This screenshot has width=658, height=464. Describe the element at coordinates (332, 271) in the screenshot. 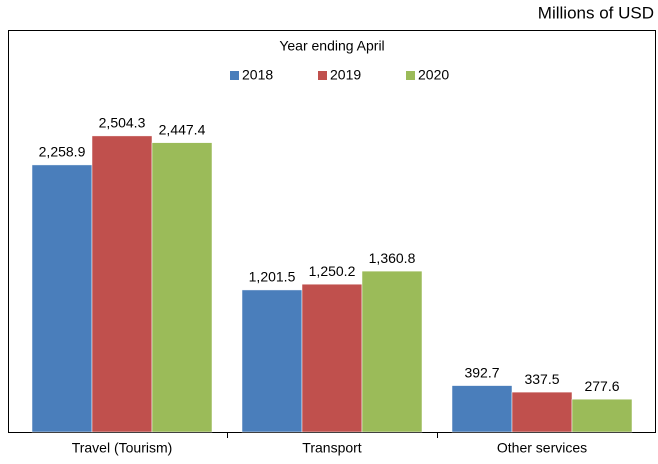

I see `value-label: 1,250.2` at that location.